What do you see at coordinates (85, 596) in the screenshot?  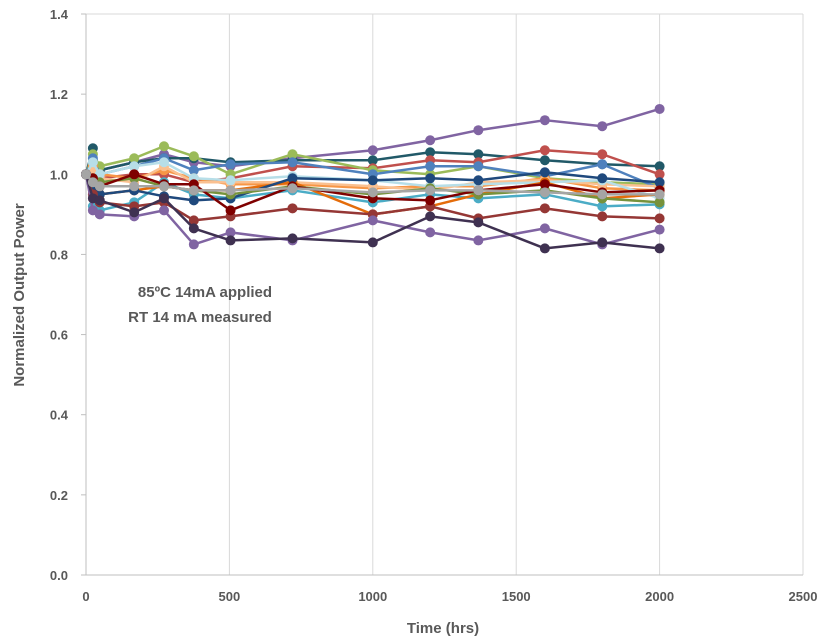 I see `x-tick-label: 0` at bounding box center [85, 596].